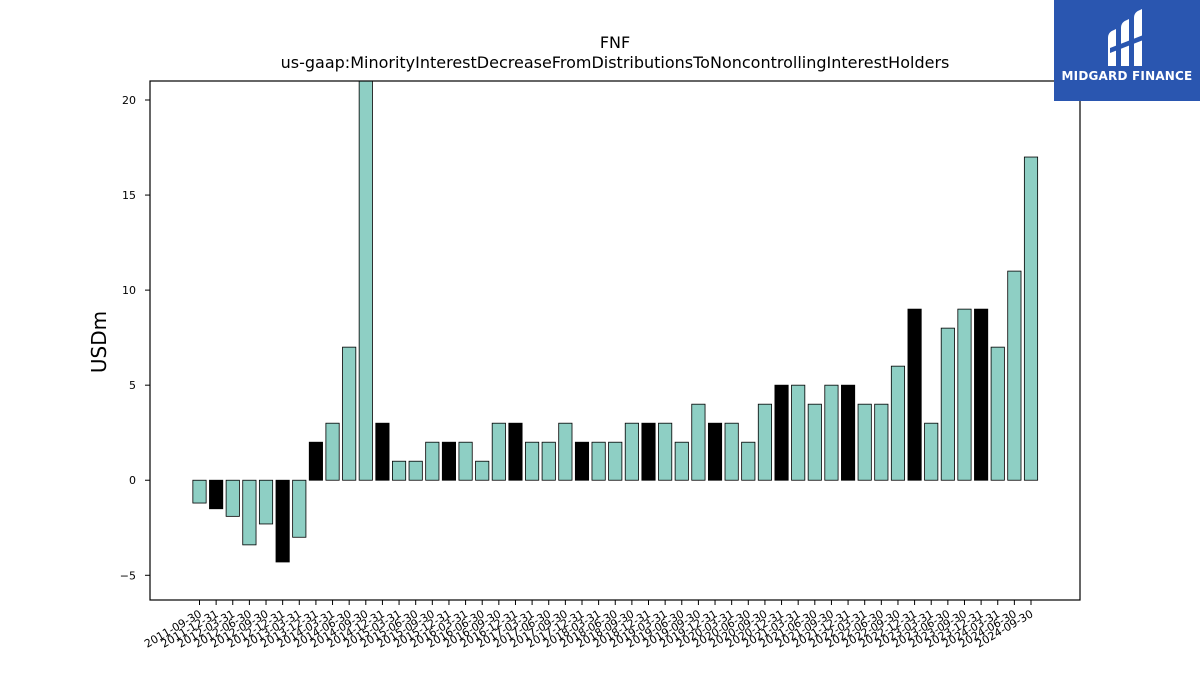 The image size is (1200, 675). Describe the element at coordinates (129, 100) in the screenshot. I see `y-tick-label: 20` at that location.